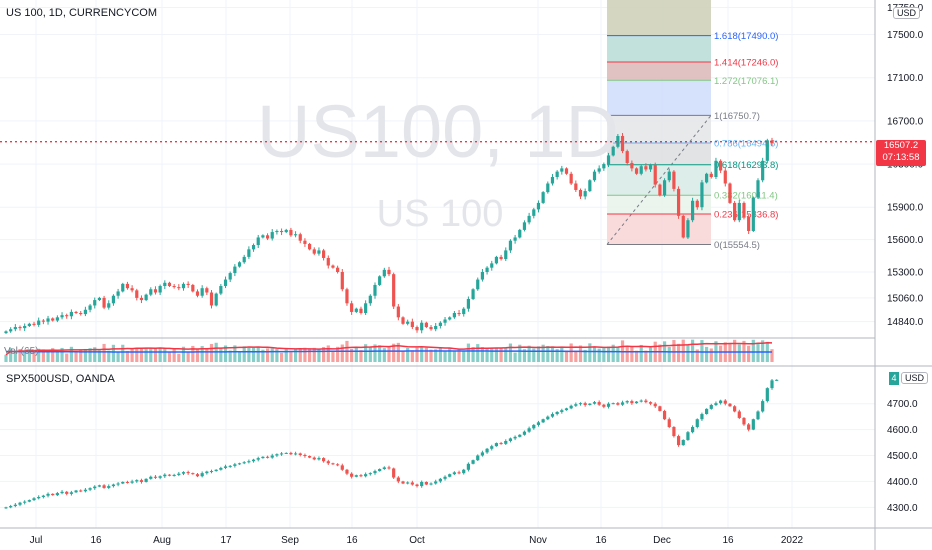  Describe the element at coordinates (659, 205) in the screenshot. I see `fib-zone-0.236` at that location.